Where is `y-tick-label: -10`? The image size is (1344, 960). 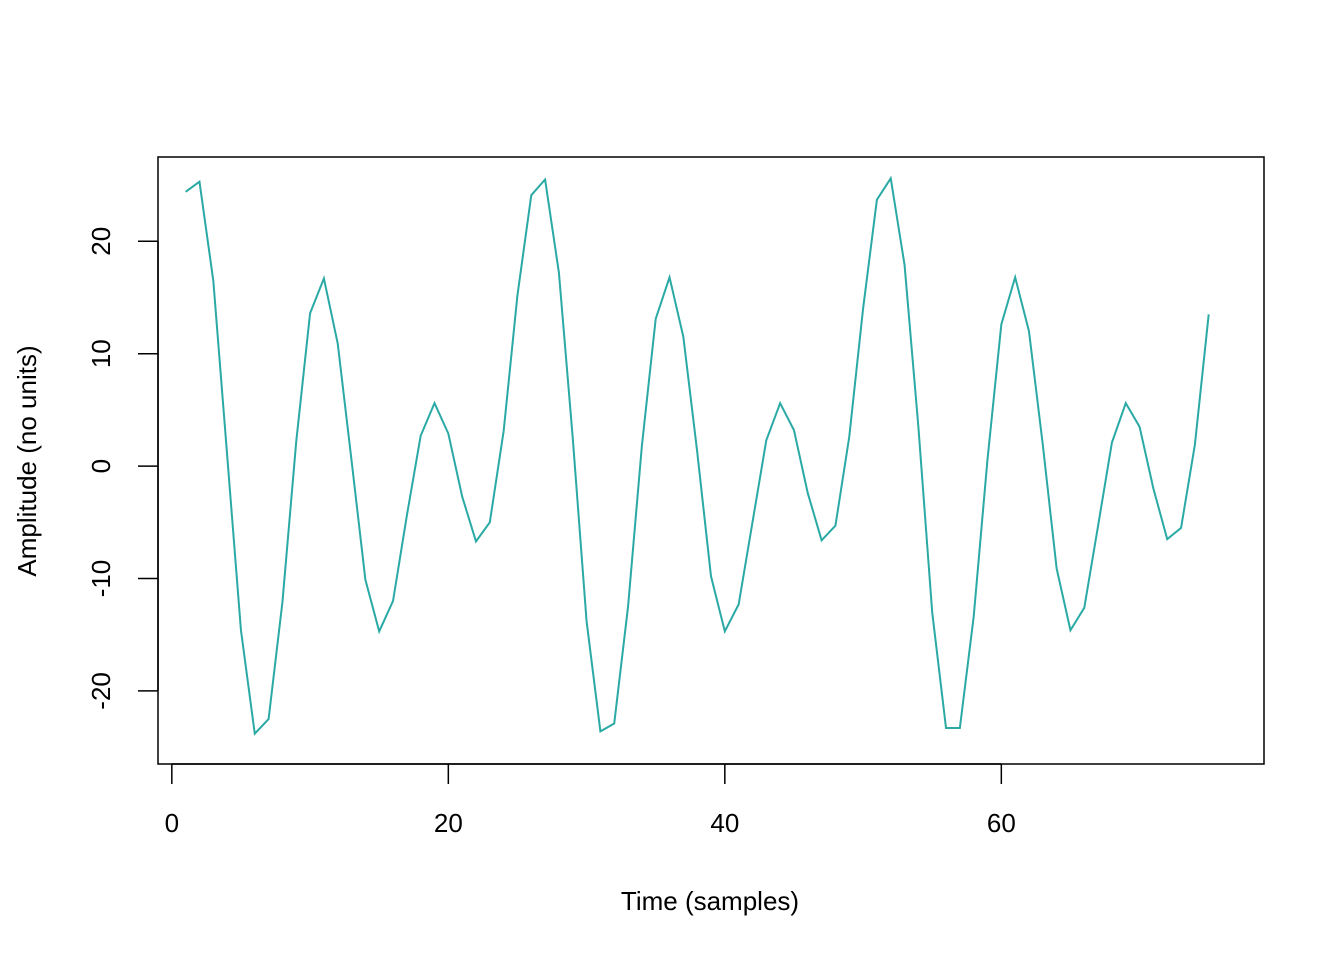 y-tick-label: -10 is located at coordinates (101, 579).